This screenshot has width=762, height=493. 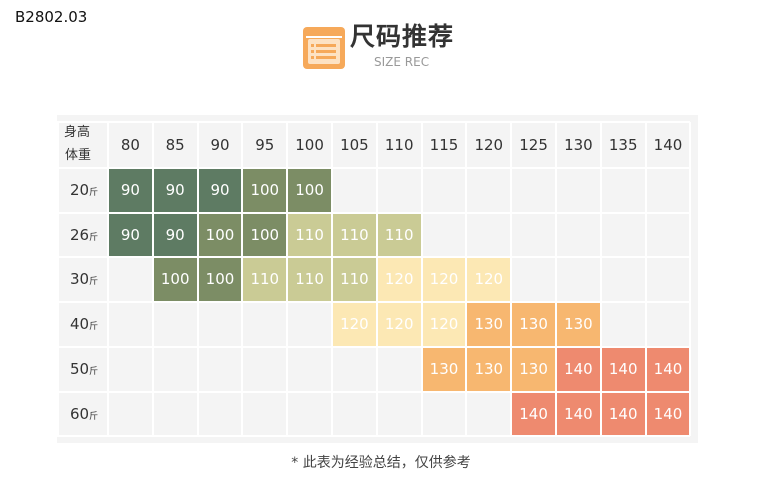 What do you see at coordinates (77, 132) in the screenshot?
I see `height-label: 身高` at bounding box center [77, 132].